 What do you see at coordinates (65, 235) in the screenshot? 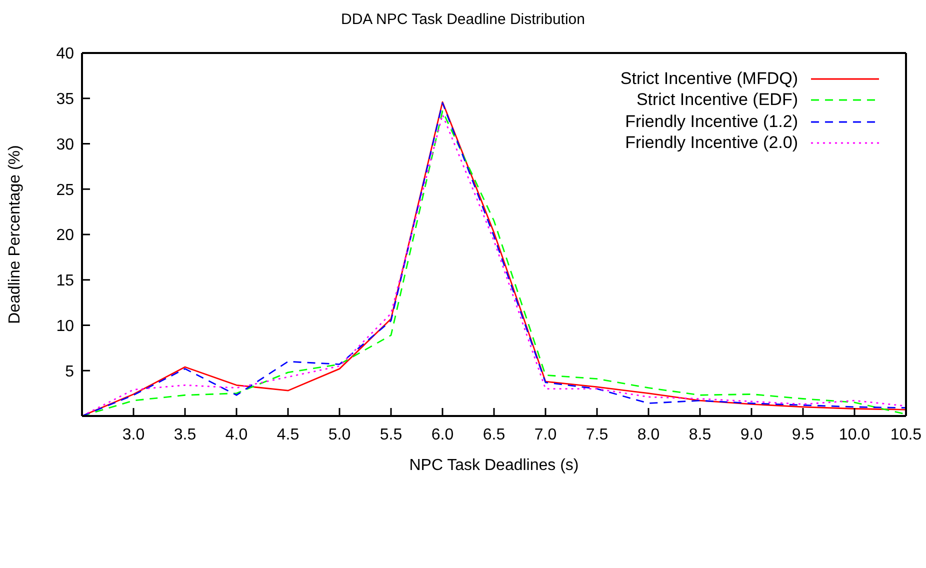
I see `y-tick-label: 20` at bounding box center [65, 235].